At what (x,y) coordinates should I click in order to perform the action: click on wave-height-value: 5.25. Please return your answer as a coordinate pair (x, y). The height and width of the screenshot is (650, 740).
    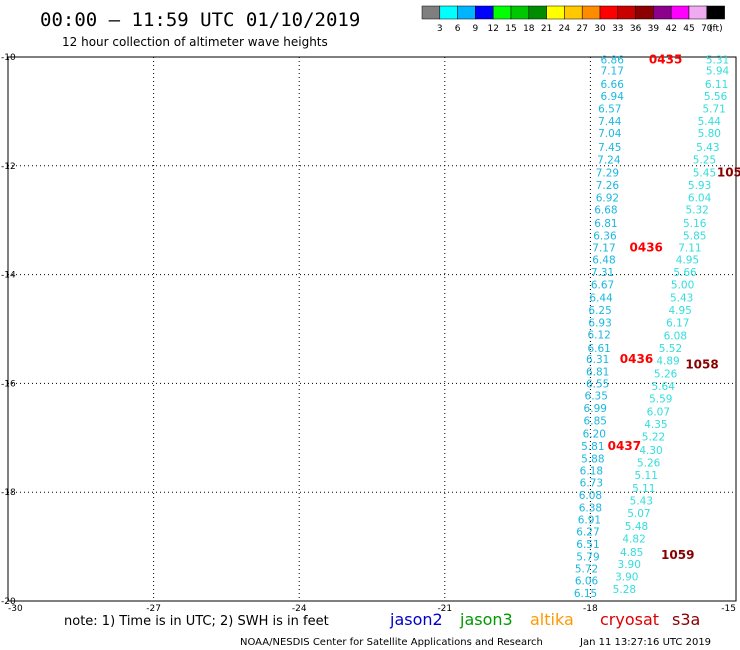
    Looking at the image, I should click on (704, 160).